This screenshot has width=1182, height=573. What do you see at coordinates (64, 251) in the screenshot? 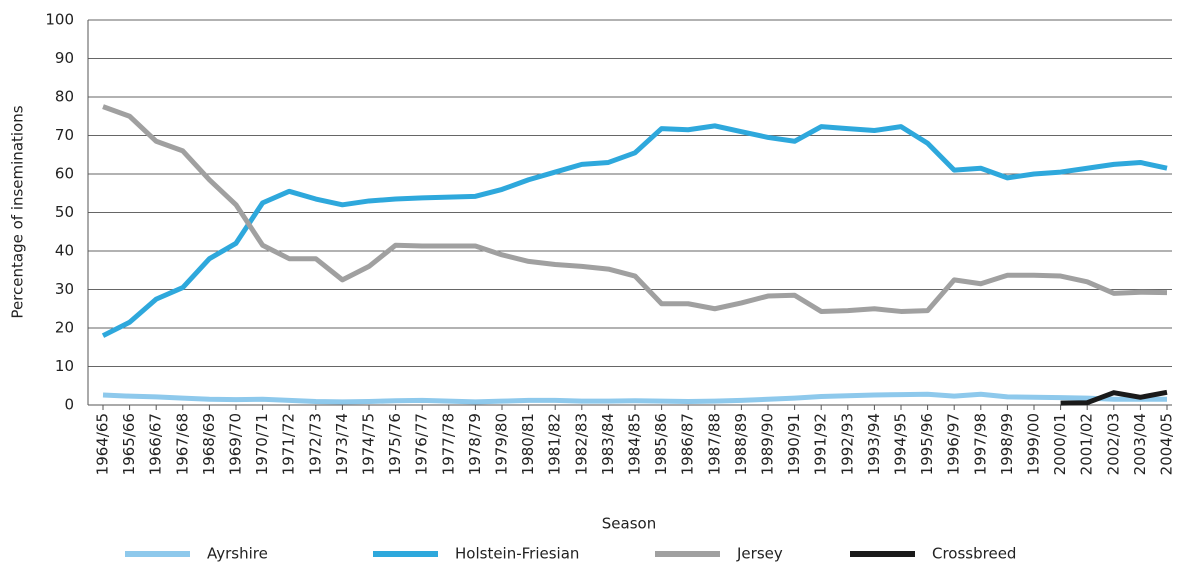
I see `y-tick-label: 40` at bounding box center [64, 251].